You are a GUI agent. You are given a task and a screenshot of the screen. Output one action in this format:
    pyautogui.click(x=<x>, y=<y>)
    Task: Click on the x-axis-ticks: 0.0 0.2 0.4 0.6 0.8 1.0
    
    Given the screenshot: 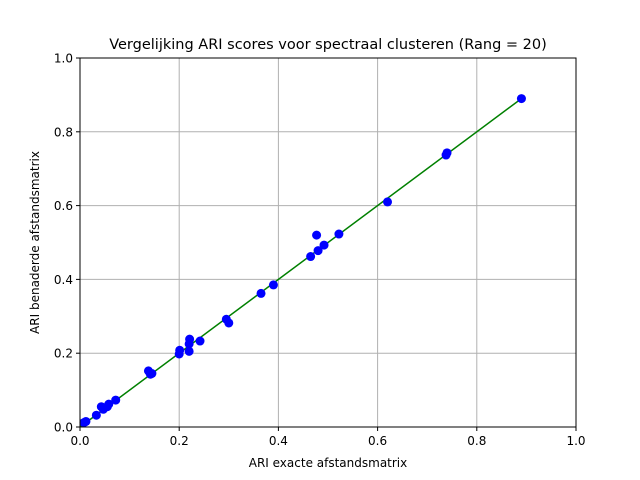 What is the action you would take?
    pyautogui.click(x=328, y=437)
    